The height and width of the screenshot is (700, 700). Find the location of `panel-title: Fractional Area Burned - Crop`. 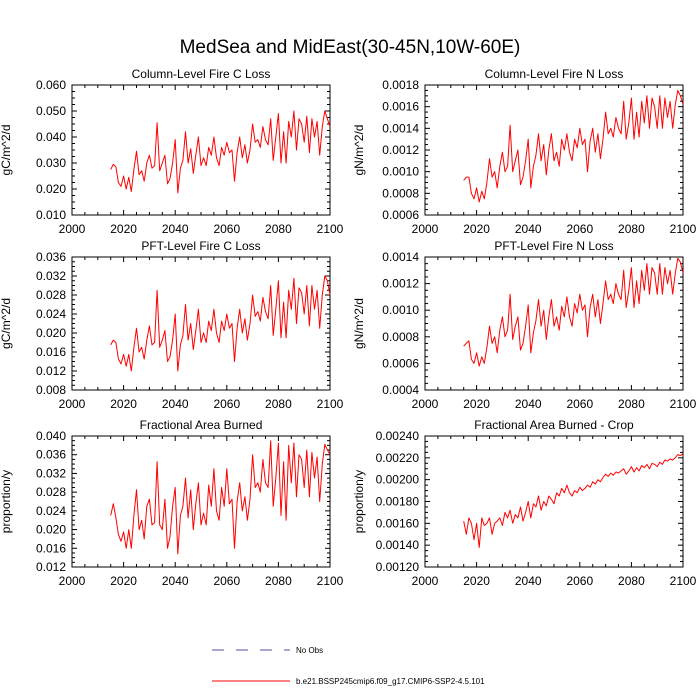

panel-title: Fractional Area Burned - Crop is located at coordinates (554, 425).